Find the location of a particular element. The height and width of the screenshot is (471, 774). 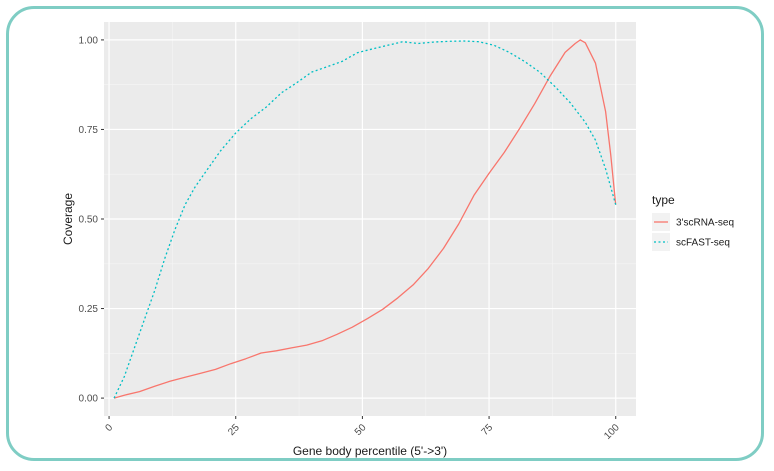

y-tick-label: 1.00 is located at coordinates (89, 40).